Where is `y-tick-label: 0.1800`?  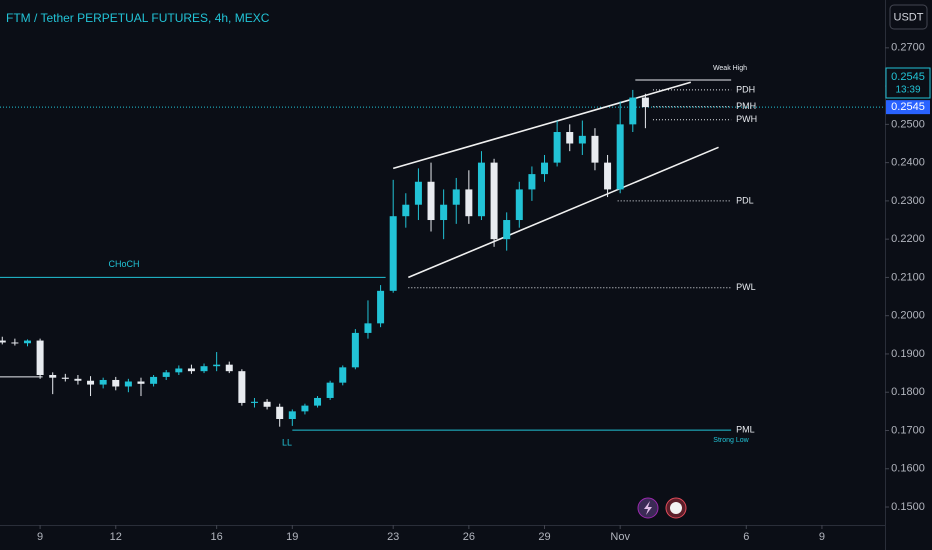
y-tick-label: 0.1800 is located at coordinates (908, 392).